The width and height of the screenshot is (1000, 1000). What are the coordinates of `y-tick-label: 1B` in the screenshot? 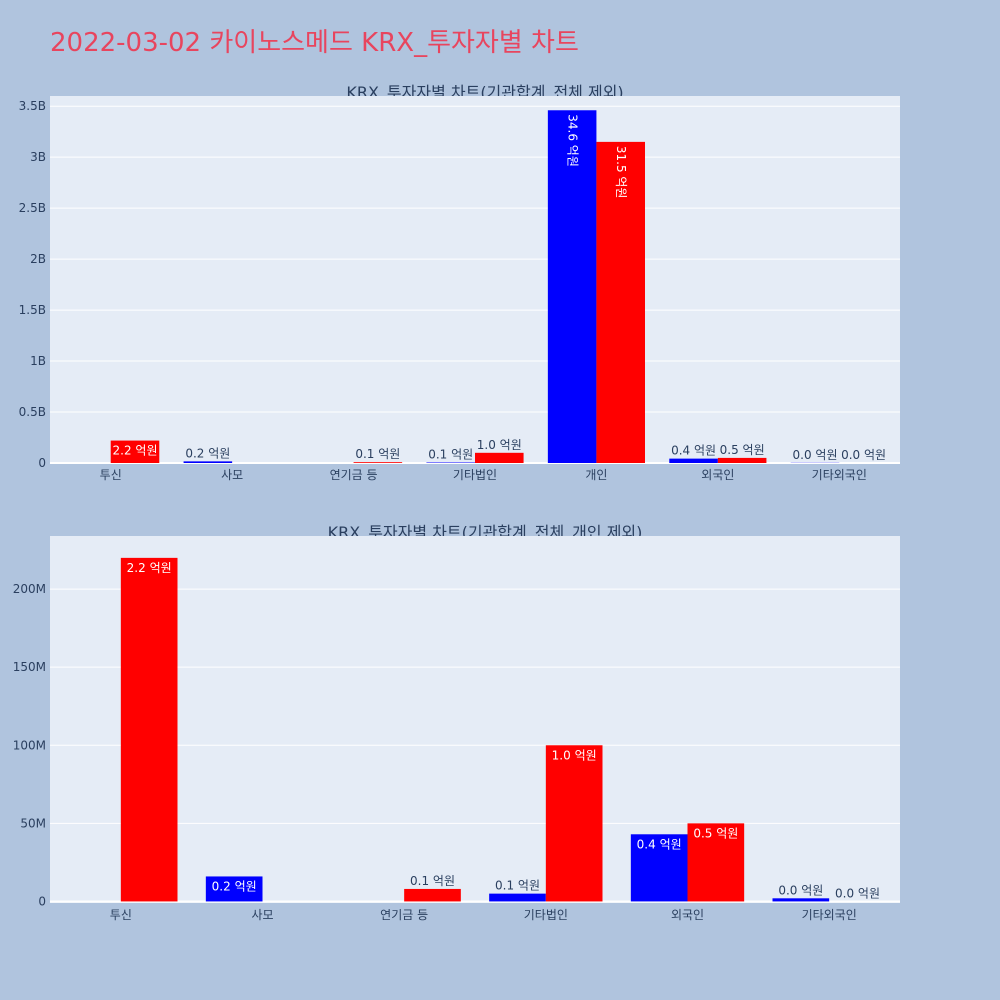 It's located at (38, 361).